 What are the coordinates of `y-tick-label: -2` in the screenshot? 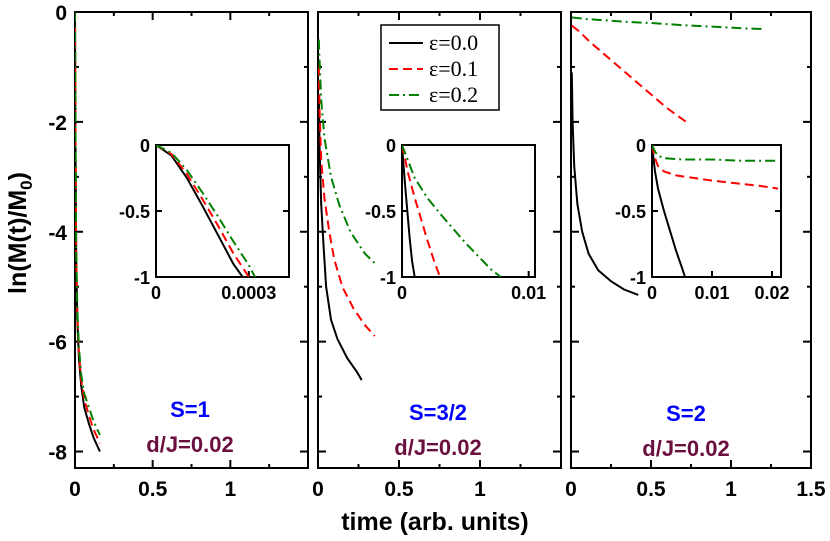 It's located at (57, 123).